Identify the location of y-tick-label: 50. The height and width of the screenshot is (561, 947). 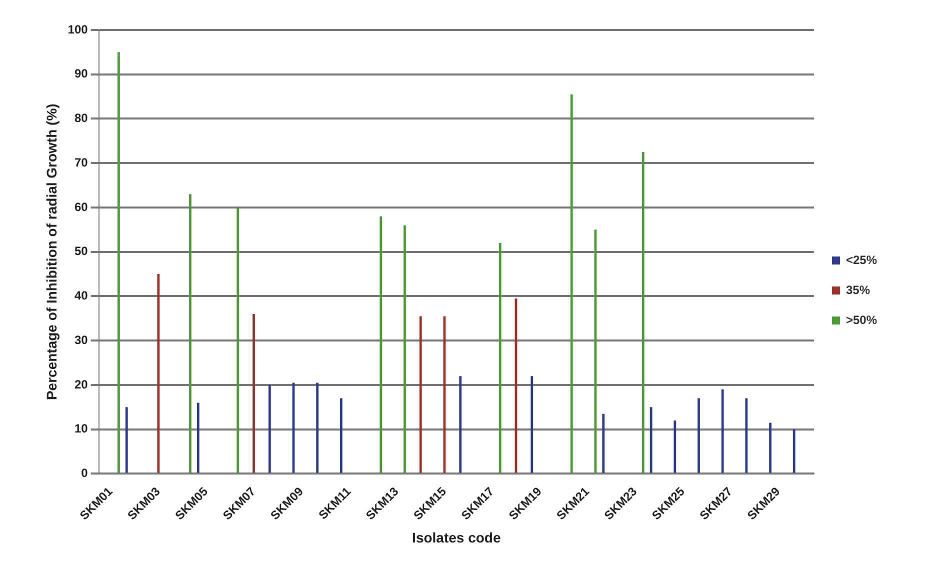
(81, 251).